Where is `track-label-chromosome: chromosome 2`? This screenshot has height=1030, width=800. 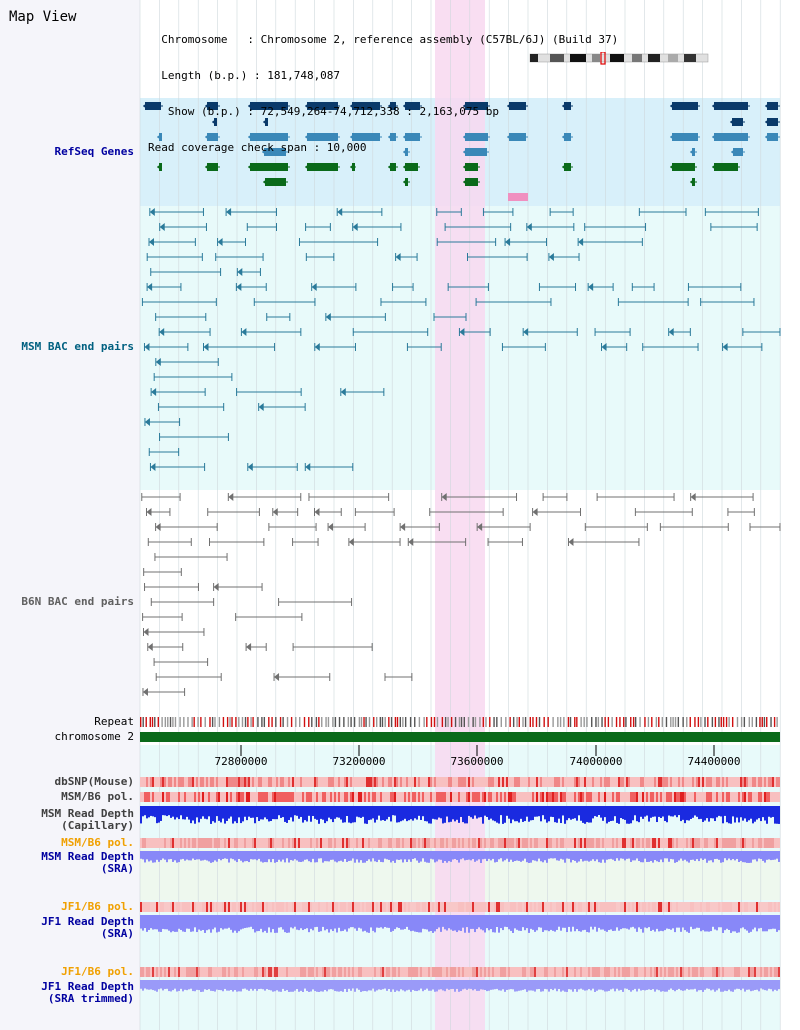 track-label-chromosome: chromosome 2 is located at coordinates (94, 736).